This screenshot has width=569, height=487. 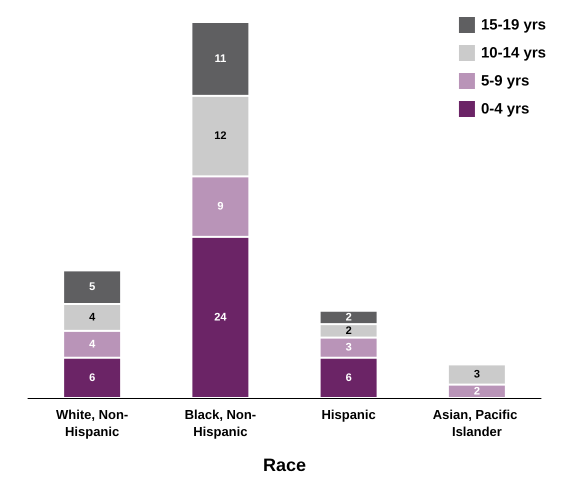 I want to click on x-tick-label: Hispanic, so click(x=349, y=414).